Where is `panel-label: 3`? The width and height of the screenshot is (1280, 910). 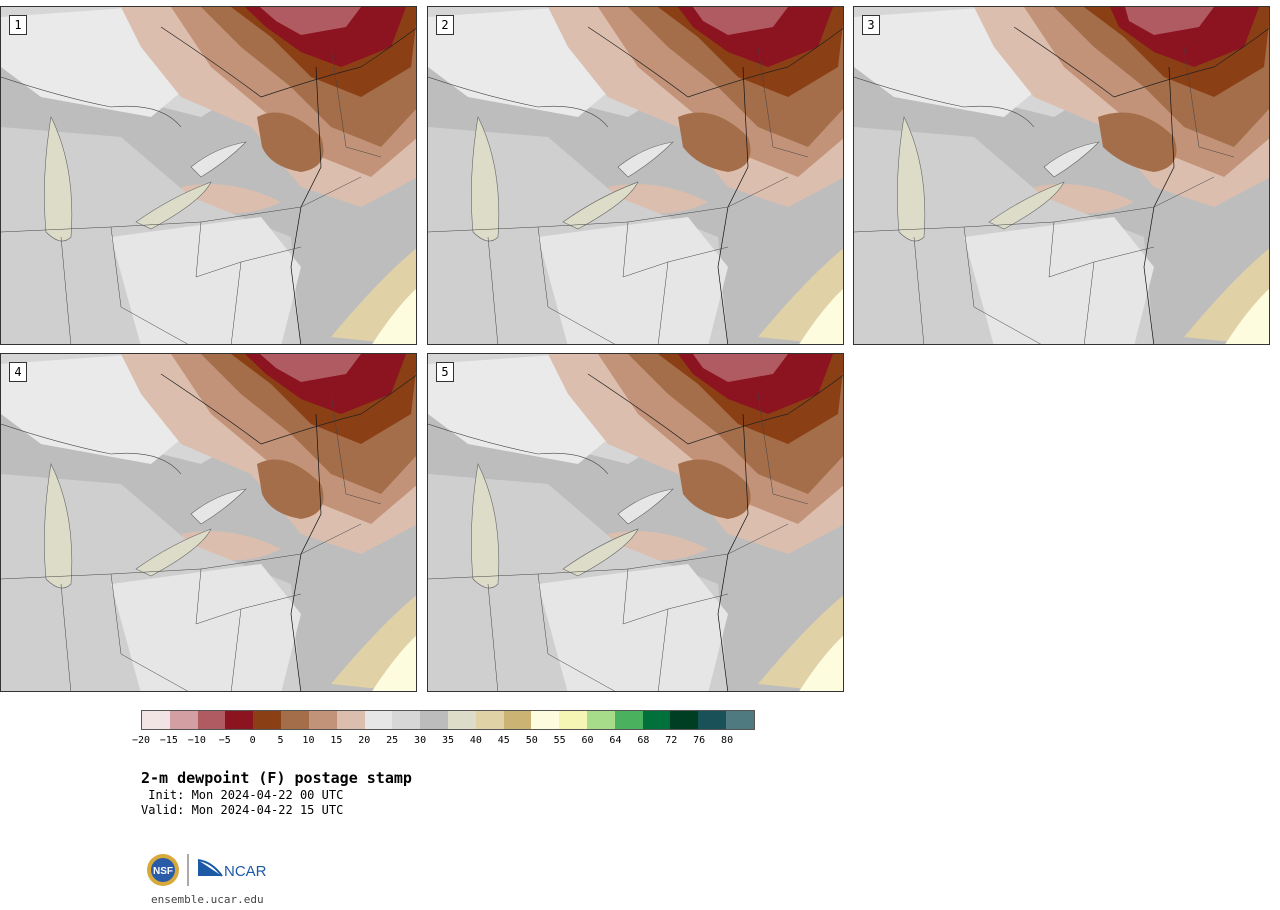
panel-label: 3 is located at coordinates (871, 25).